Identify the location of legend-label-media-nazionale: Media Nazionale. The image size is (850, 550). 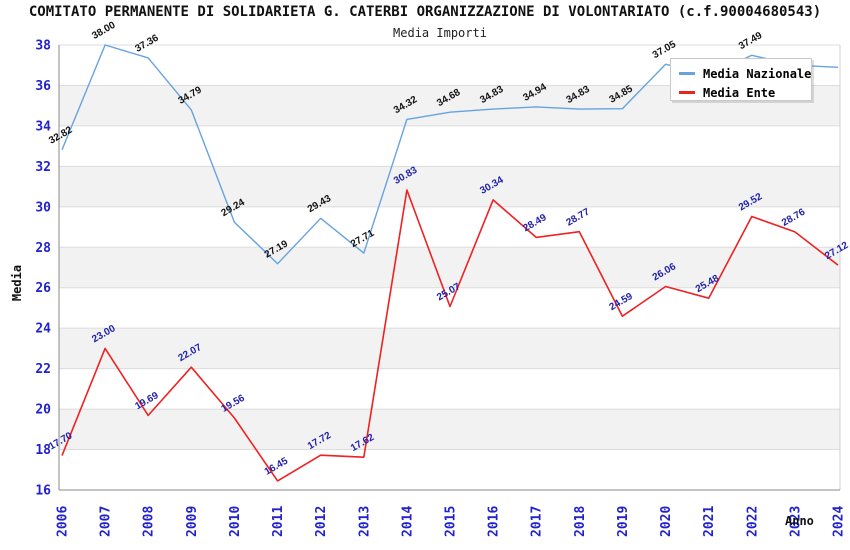
(757, 73).